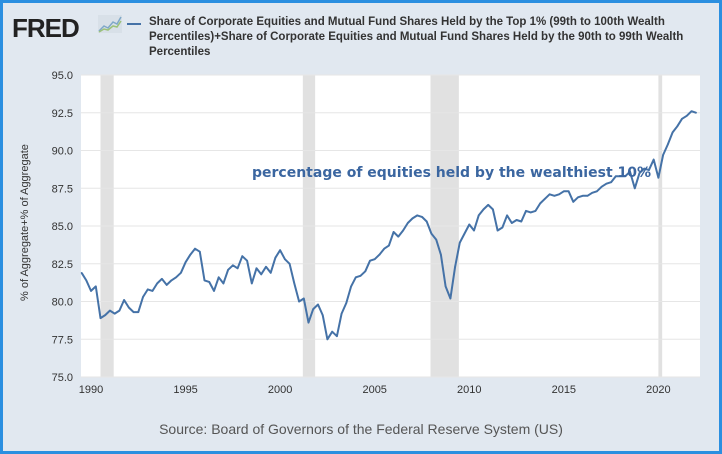  What do you see at coordinates (469, 390) in the screenshot?
I see `x-tick-label: 2010` at bounding box center [469, 390].